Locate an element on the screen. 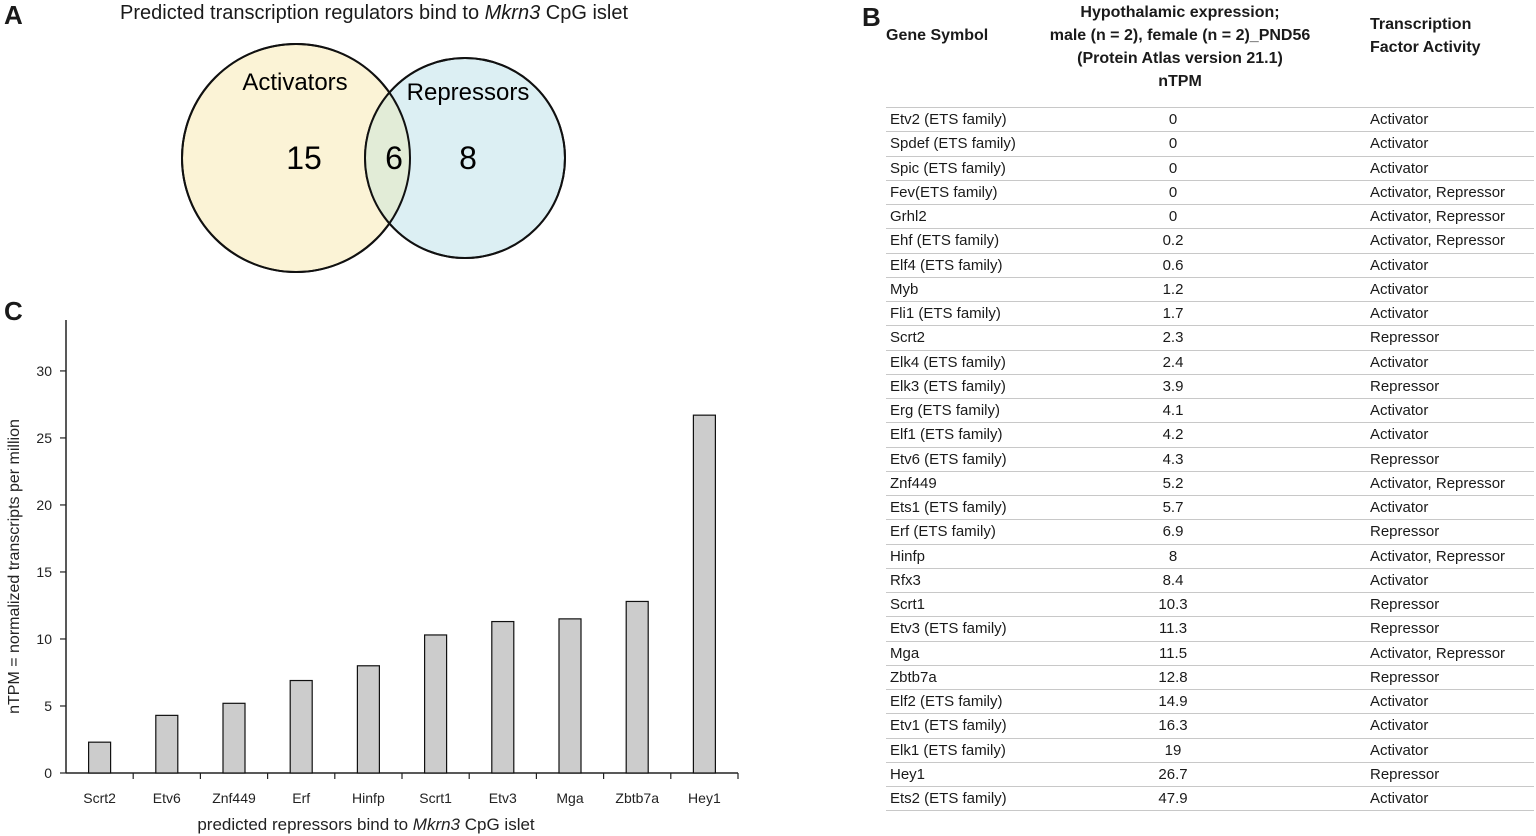  table-header-activity-line2: Factor Activity is located at coordinates (1425, 47).